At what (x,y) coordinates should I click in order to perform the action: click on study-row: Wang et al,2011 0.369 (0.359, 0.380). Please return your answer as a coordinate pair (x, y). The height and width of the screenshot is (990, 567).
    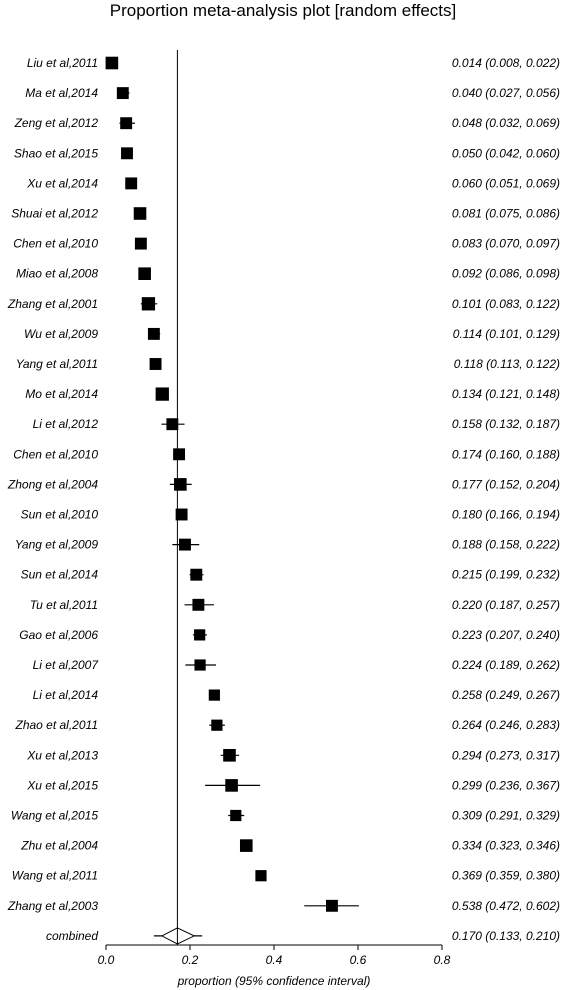
    Looking at the image, I should click on (286, 876).